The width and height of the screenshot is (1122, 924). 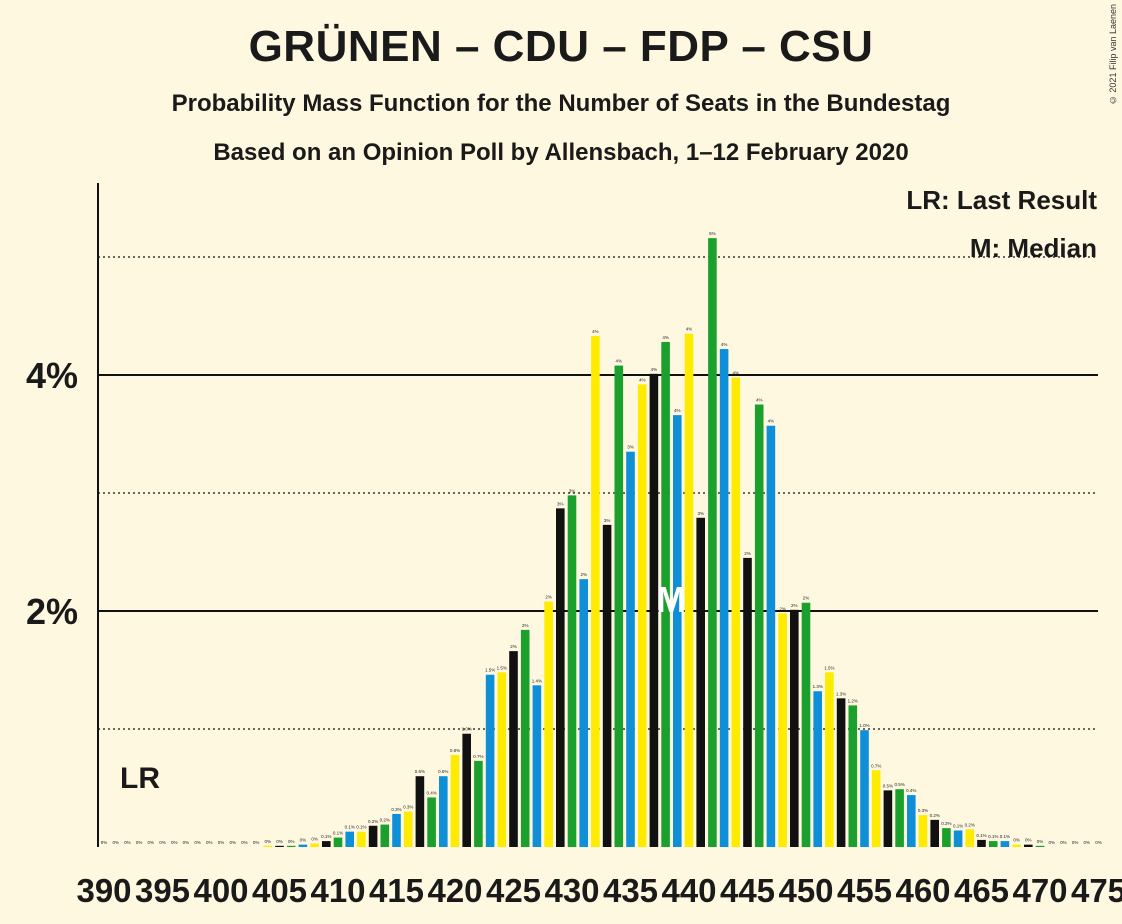 I want to click on bar-label-428: 2%, so click(x=548, y=597).